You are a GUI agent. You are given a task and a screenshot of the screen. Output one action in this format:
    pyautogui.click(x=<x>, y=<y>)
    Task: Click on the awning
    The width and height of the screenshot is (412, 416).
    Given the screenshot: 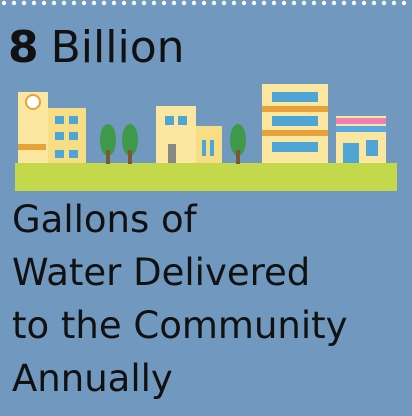 What is the action you would take?
    pyautogui.click(x=32, y=147)
    